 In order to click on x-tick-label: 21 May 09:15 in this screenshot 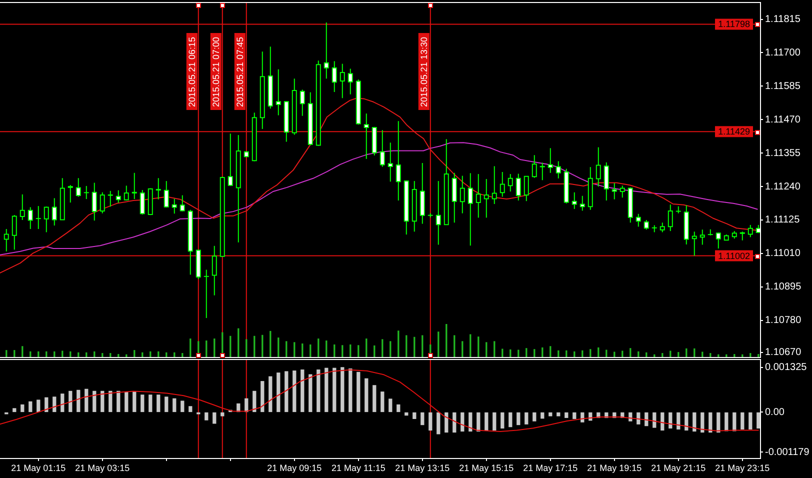, I will do `click(294, 467)`.